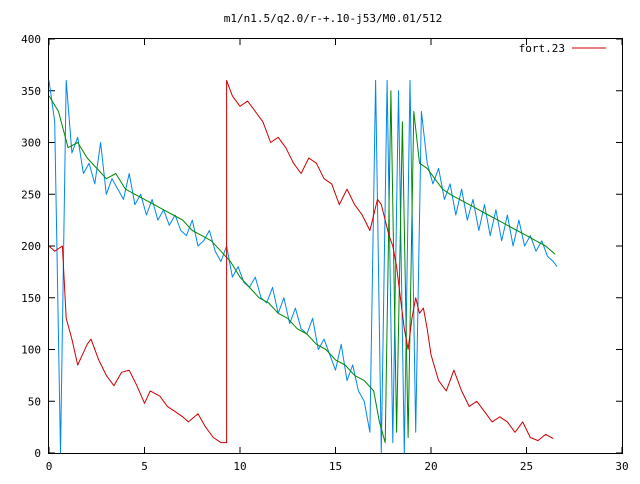 The image size is (640, 484). Describe the element at coordinates (31, 143) in the screenshot. I see `y-tick-label: 300` at that location.